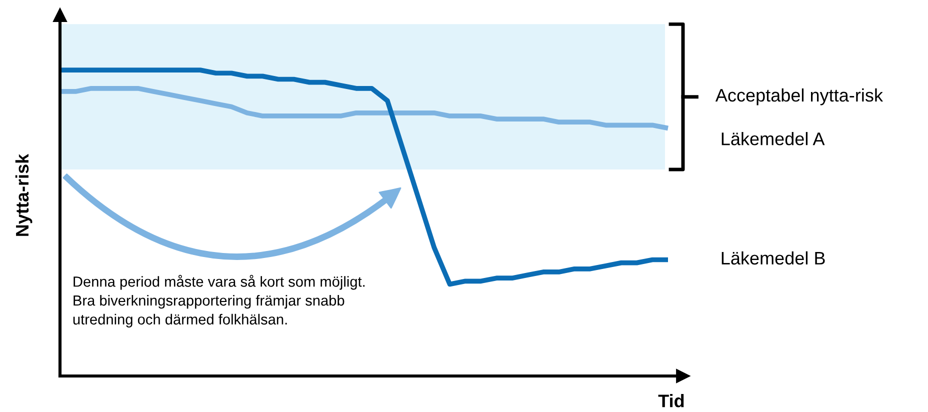 This screenshot has height=412, width=928. Describe the element at coordinates (671, 401) in the screenshot. I see `x-axis-title: Tid` at that location.